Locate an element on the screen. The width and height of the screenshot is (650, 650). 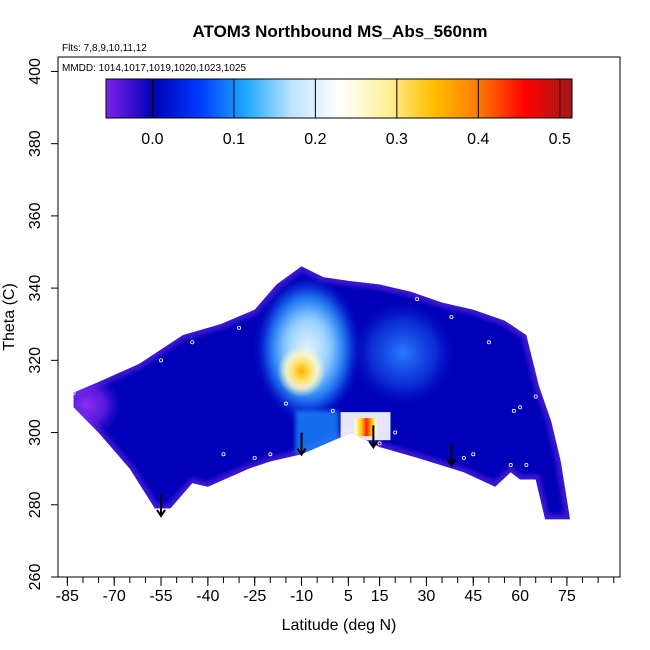
x-tick-label: 30 is located at coordinates (427, 596).